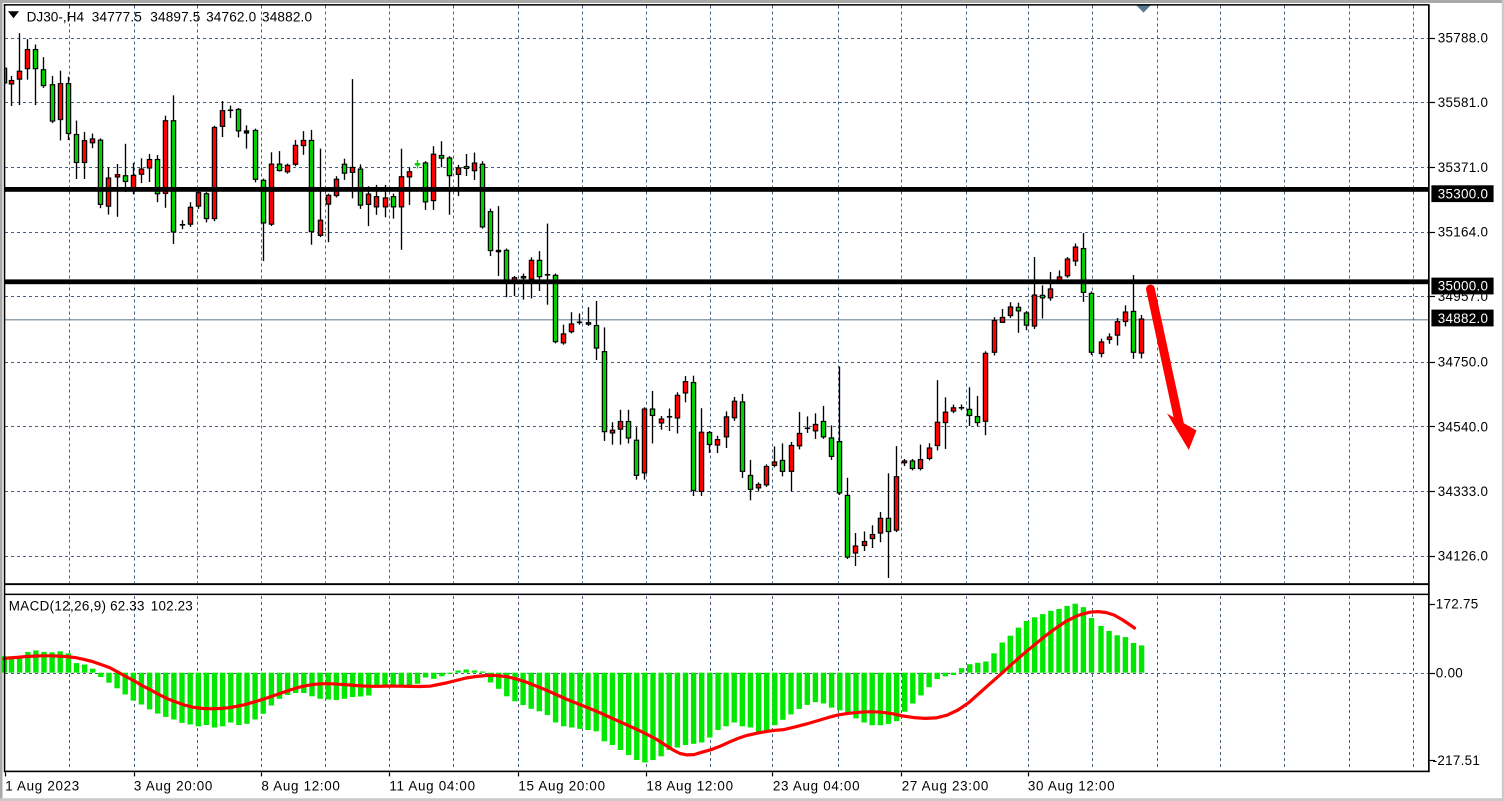 This screenshot has width=1504, height=801. What do you see at coordinates (1457, 760) in the screenshot?
I see `svg-text: -217.51` at bounding box center [1457, 760].